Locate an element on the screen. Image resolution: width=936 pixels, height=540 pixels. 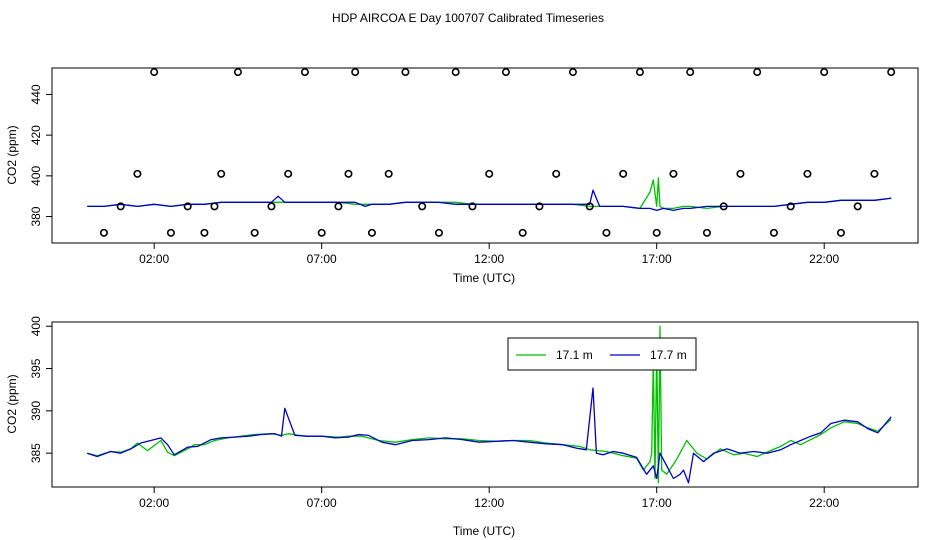
top-y-tick-label: 380 is located at coordinates (36, 216).